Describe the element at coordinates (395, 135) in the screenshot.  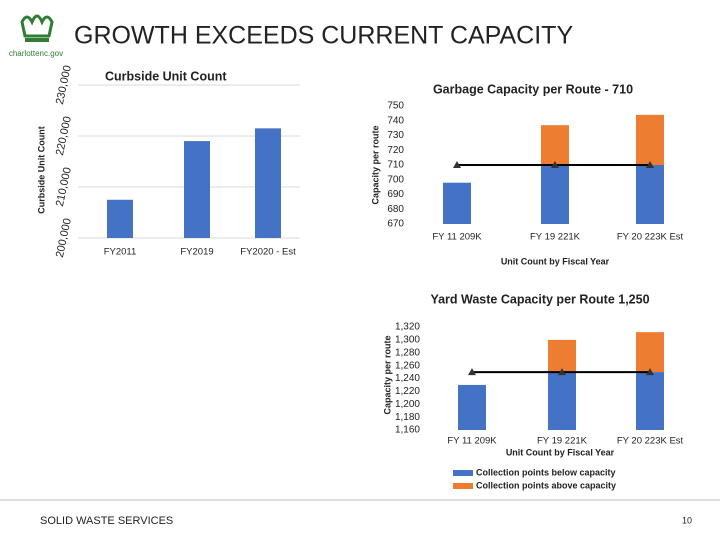
I see `y-tick-label: 730` at that location.